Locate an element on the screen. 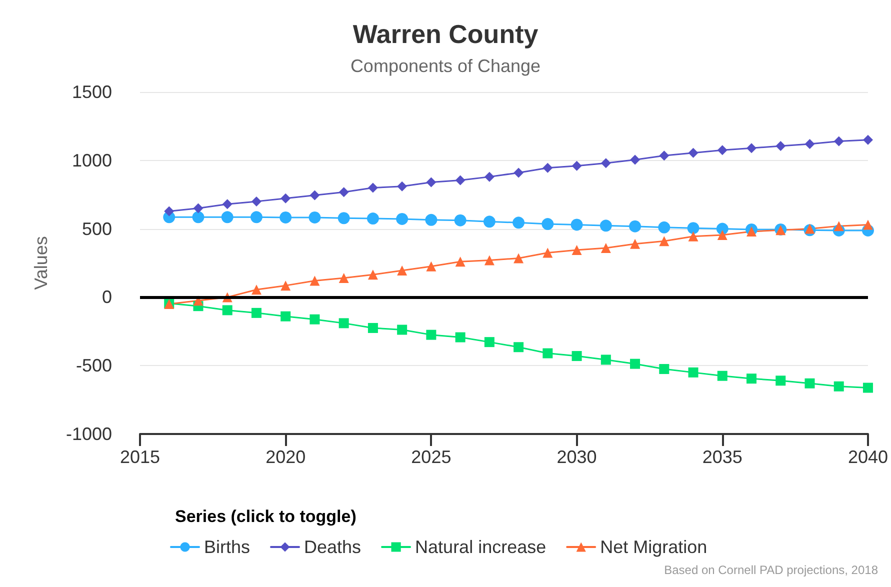  x-tick-label: 2015 is located at coordinates (140, 457).